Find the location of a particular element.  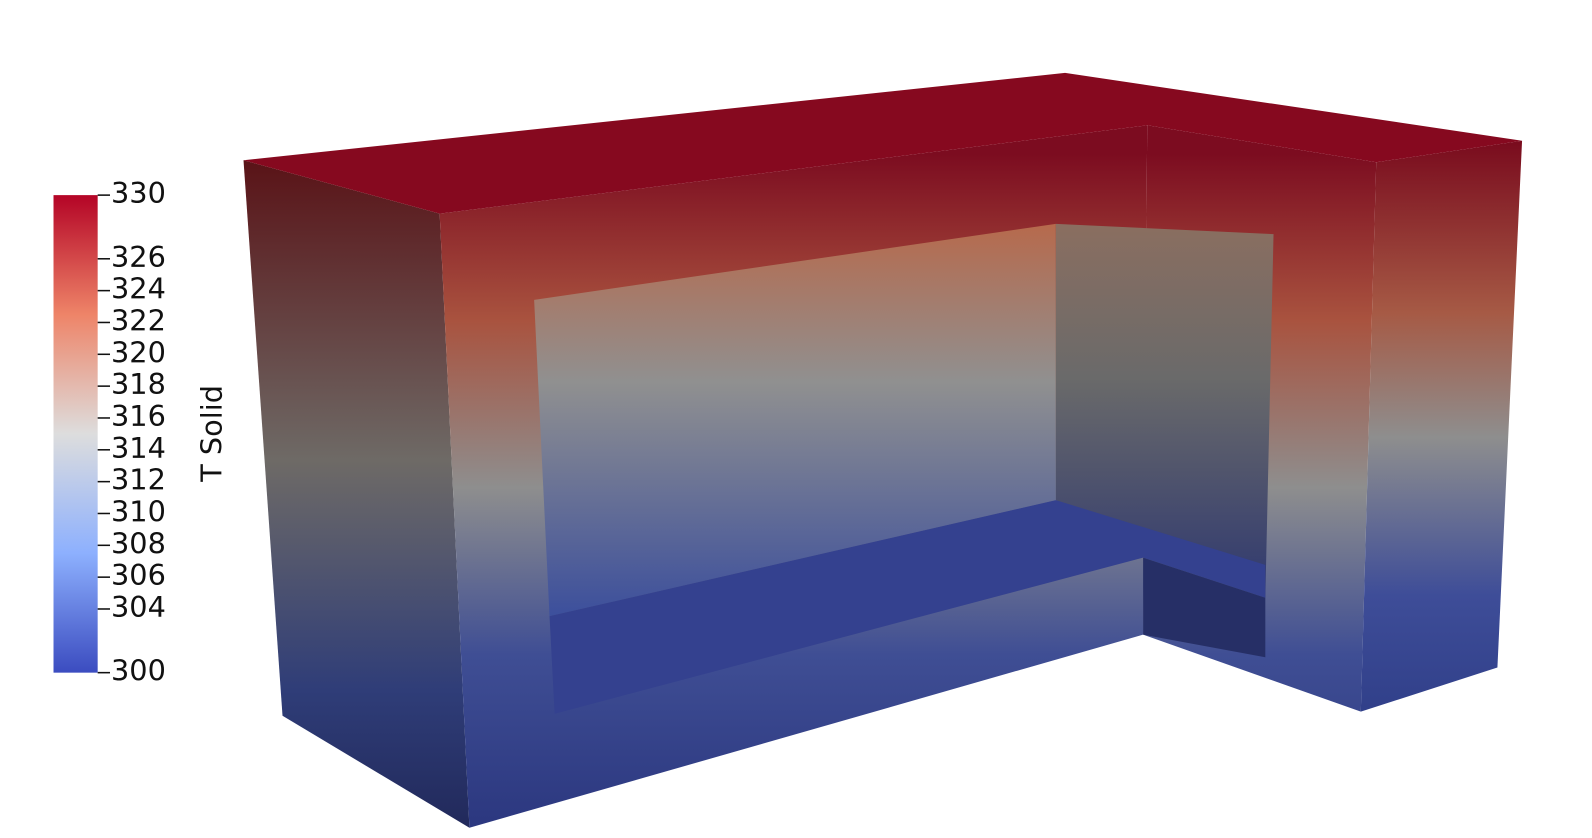

tick-label: 314 is located at coordinates (138, 448).